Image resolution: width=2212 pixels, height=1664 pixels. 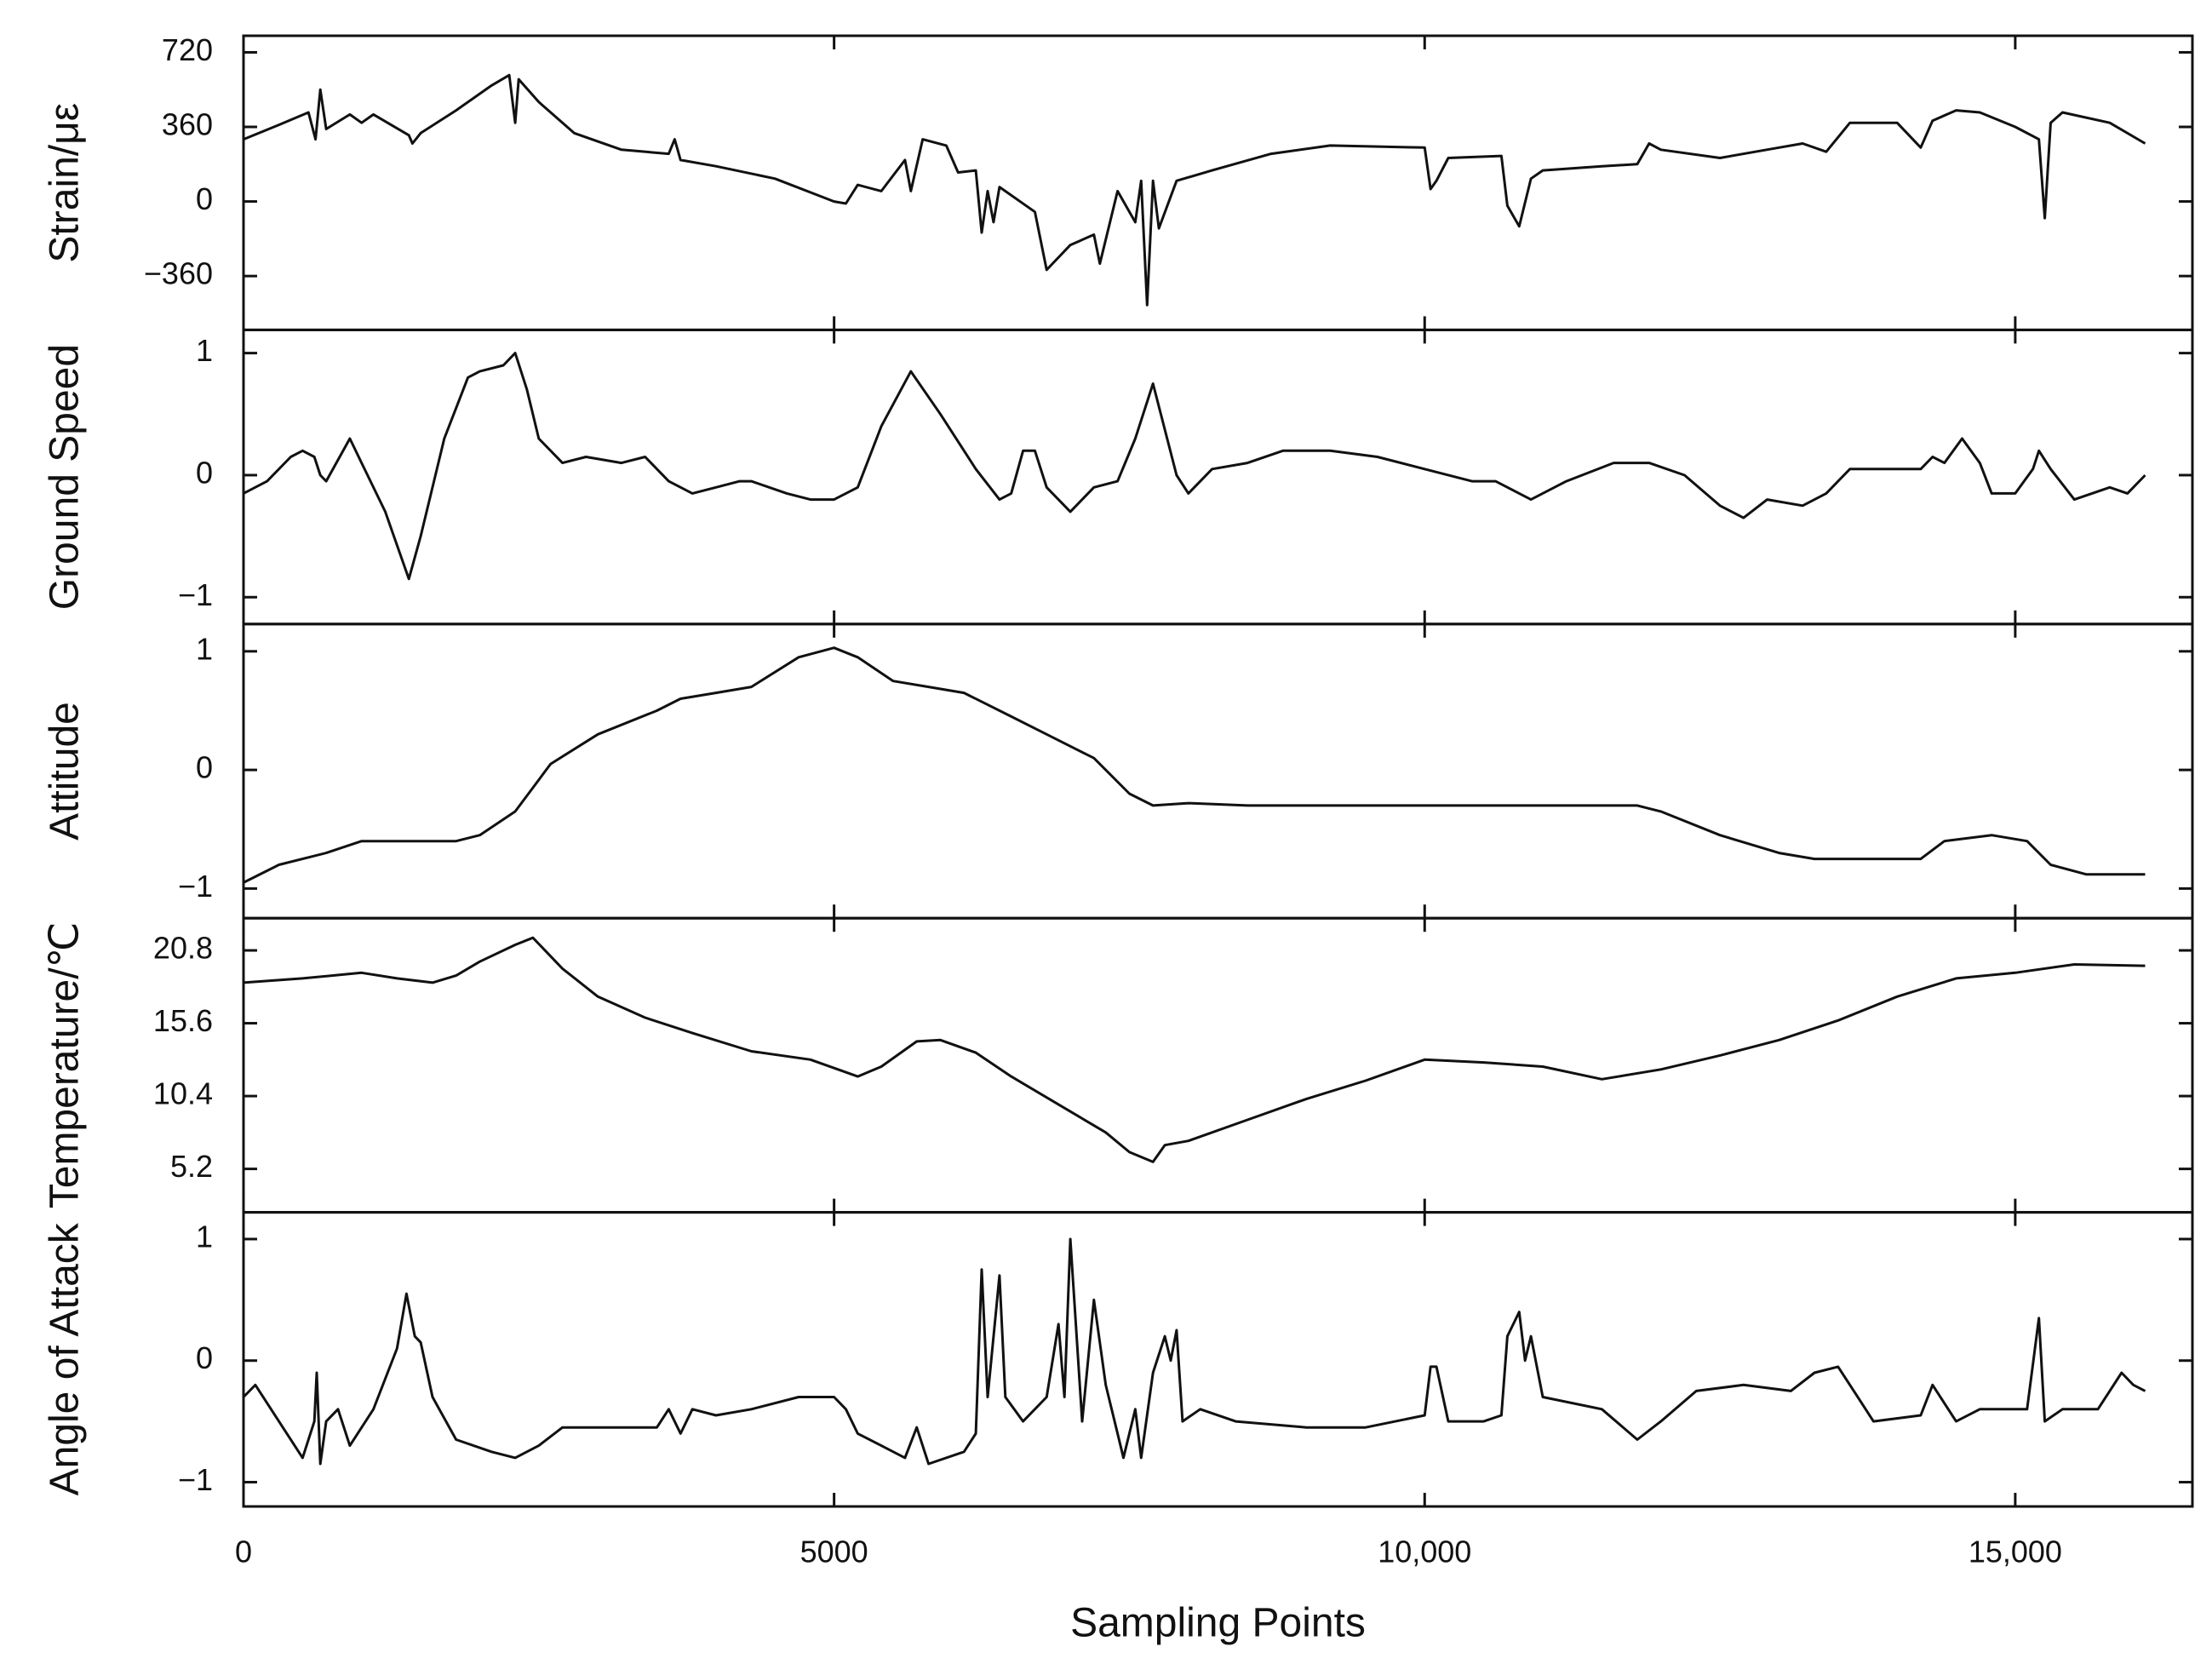 What do you see at coordinates (191, 1167) in the screenshot?
I see `y-tick-label: 5.2` at bounding box center [191, 1167].